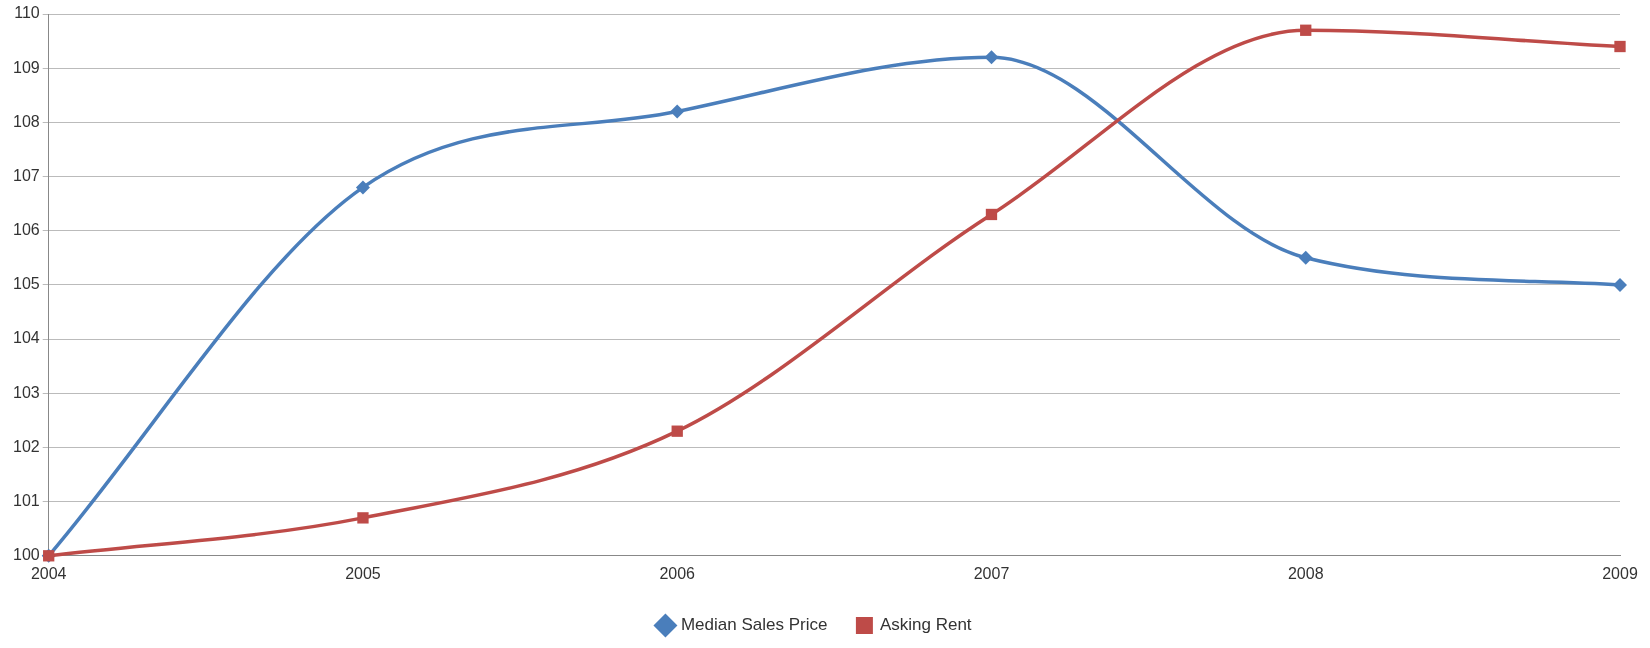 This screenshot has width=1650, height=648. What do you see at coordinates (363, 573) in the screenshot?
I see `x-tick-label: 2005` at bounding box center [363, 573].